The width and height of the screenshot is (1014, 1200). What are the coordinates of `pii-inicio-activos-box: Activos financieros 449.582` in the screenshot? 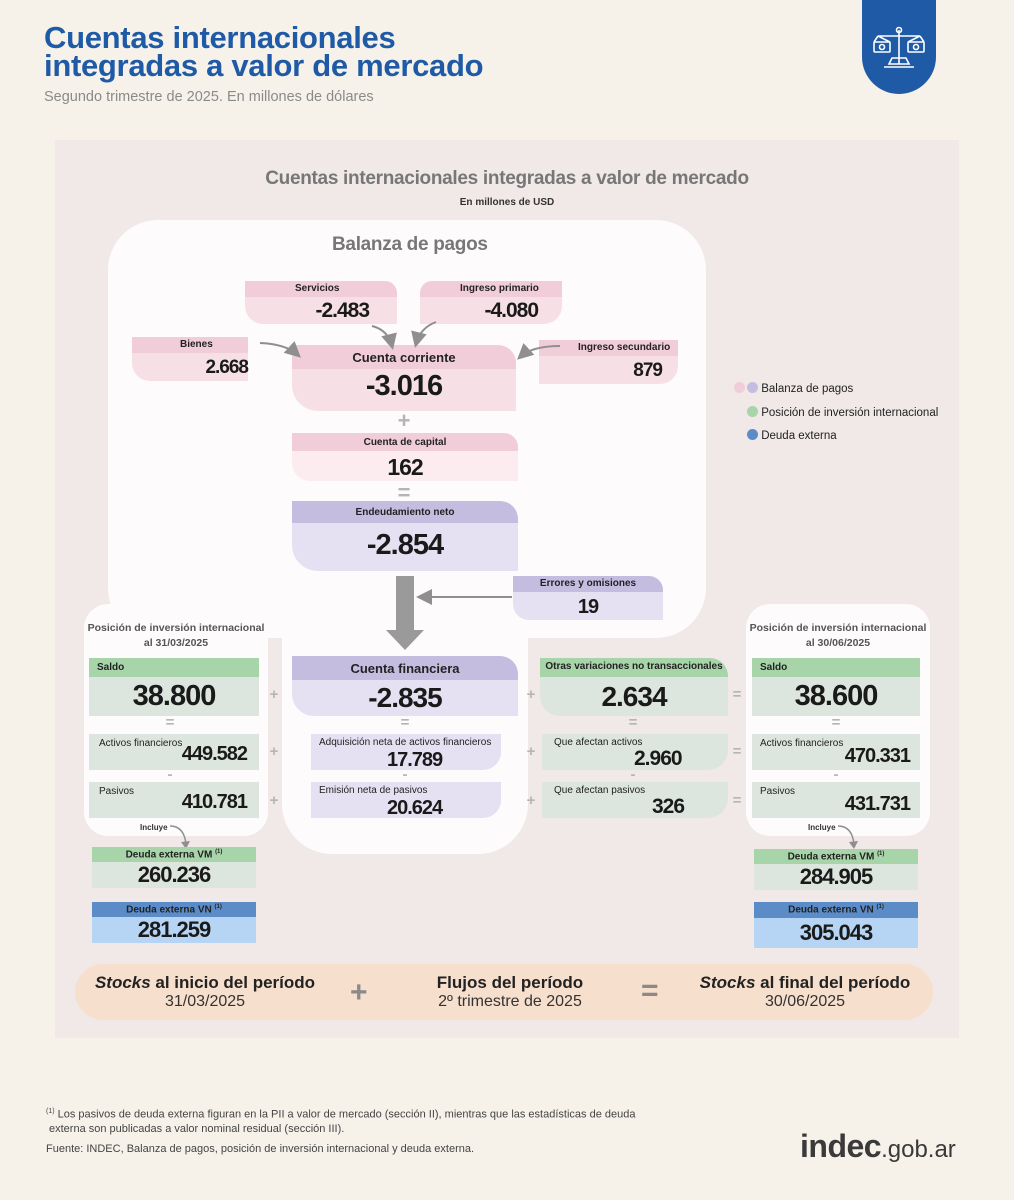 It's located at (174, 752).